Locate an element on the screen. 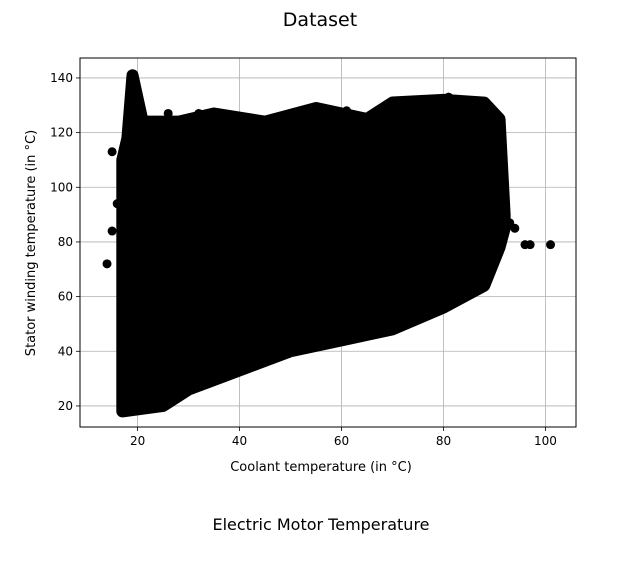  x-axis: 20 40 60 80 100 is located at coordinates (343, 437).